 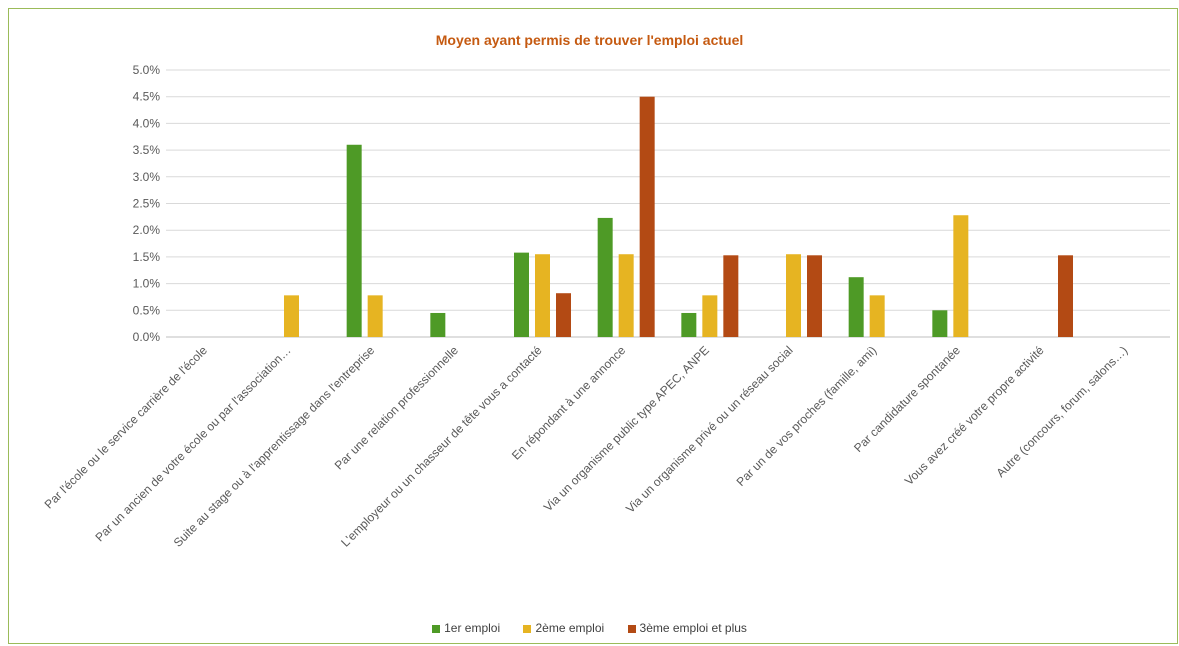 I want to click on legend-label-series-1: 1er emploi, so click(x=472, y=628).